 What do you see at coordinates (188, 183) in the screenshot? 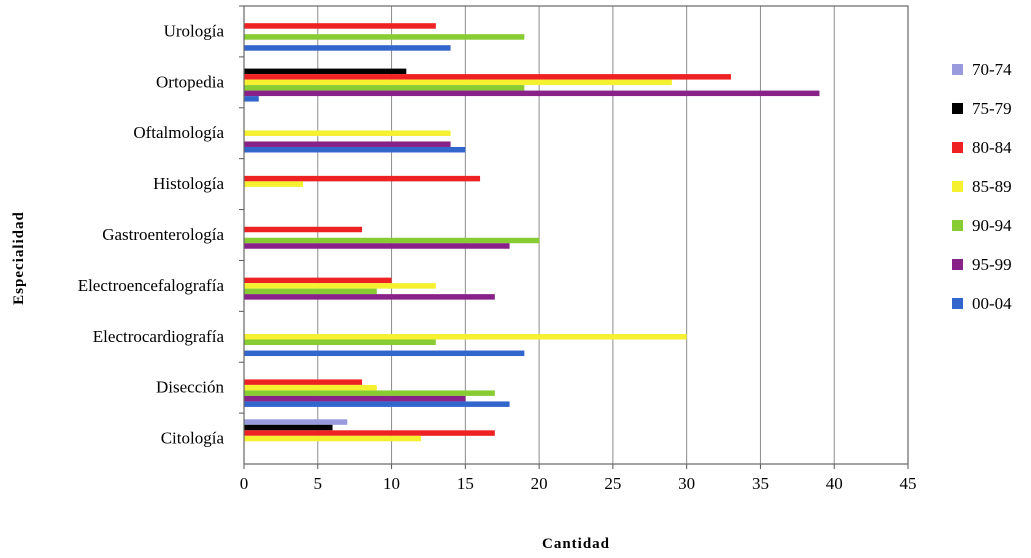
I see `category-label: Histología` at bounding box center [188, 183].